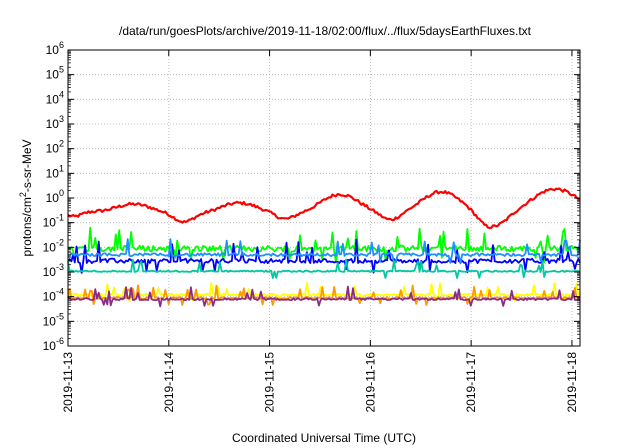 The image size is (640, 448). I want to click on y-tick-exp: 5, so click(61, 70).